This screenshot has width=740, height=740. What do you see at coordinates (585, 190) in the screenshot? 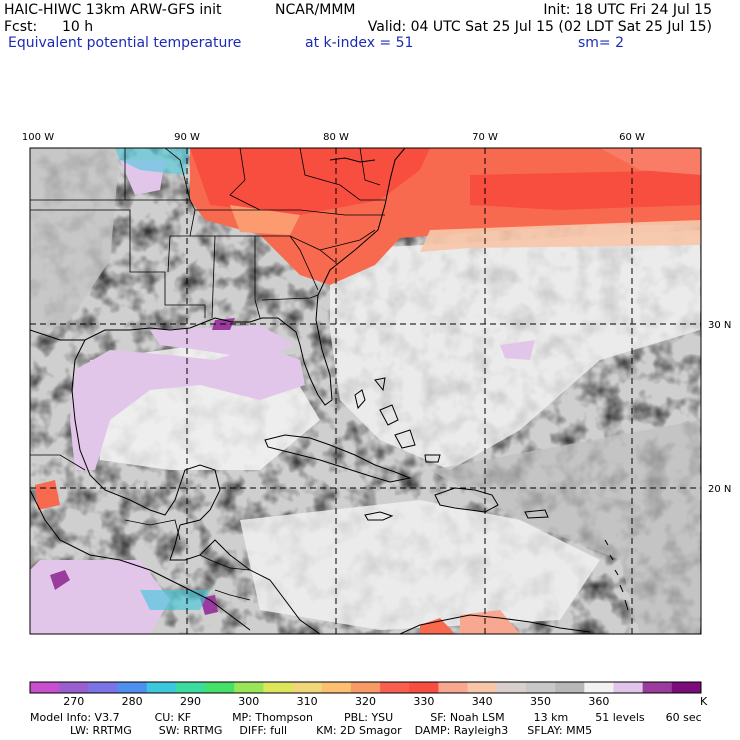
I see `warm-core-atlantic` at bounding box center [585, 190].